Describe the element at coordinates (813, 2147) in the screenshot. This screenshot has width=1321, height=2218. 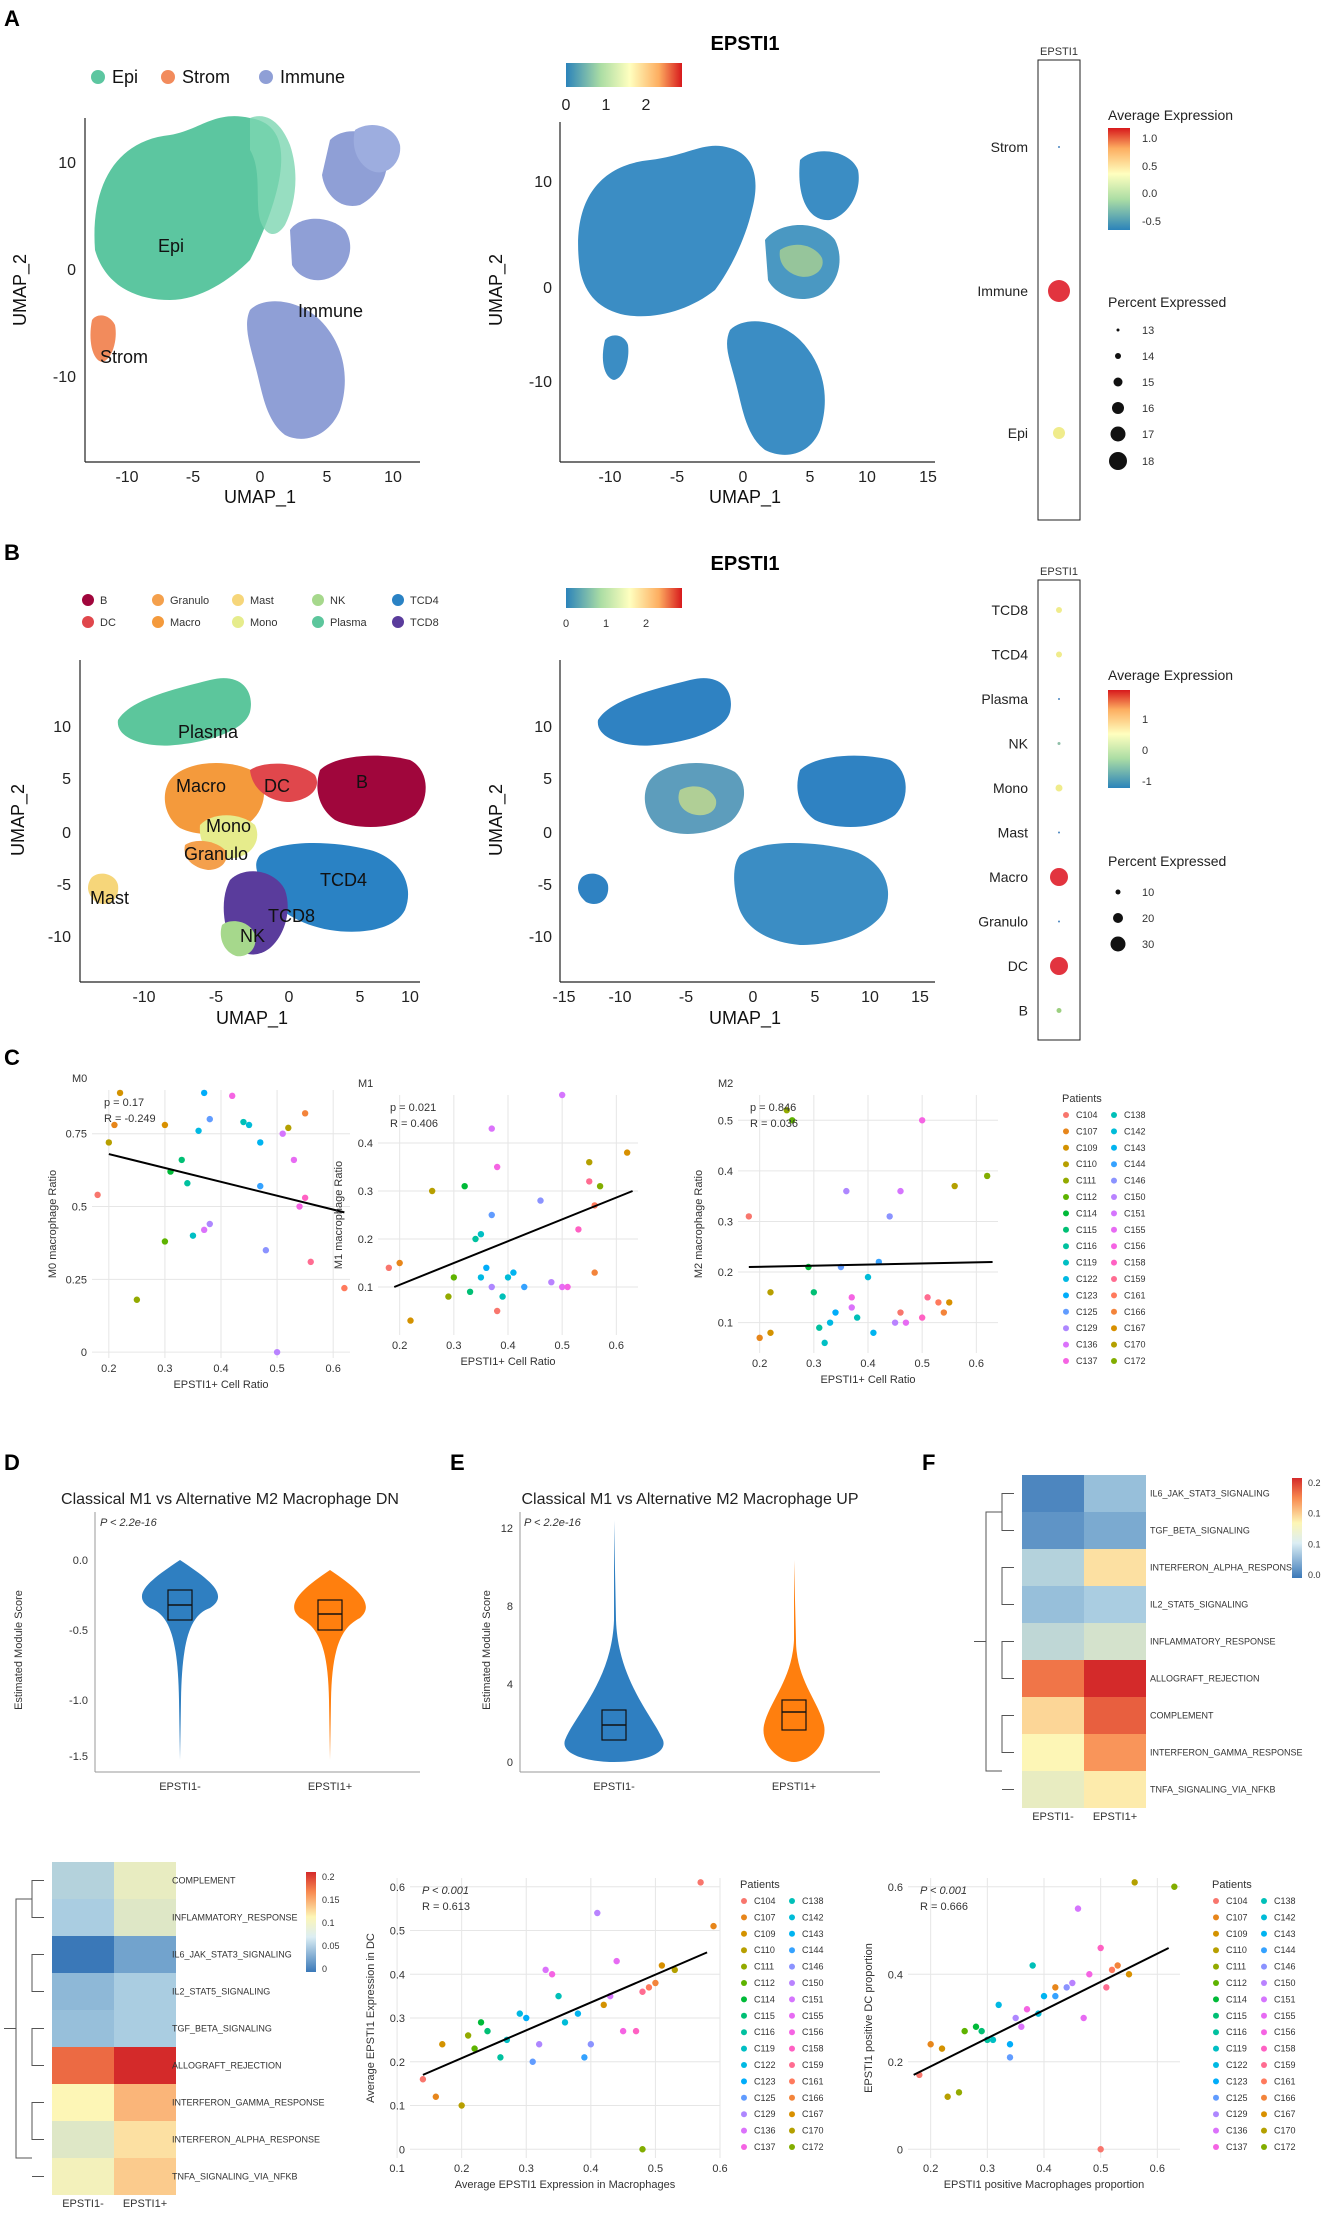
I see `legend-label: C172` at that location.